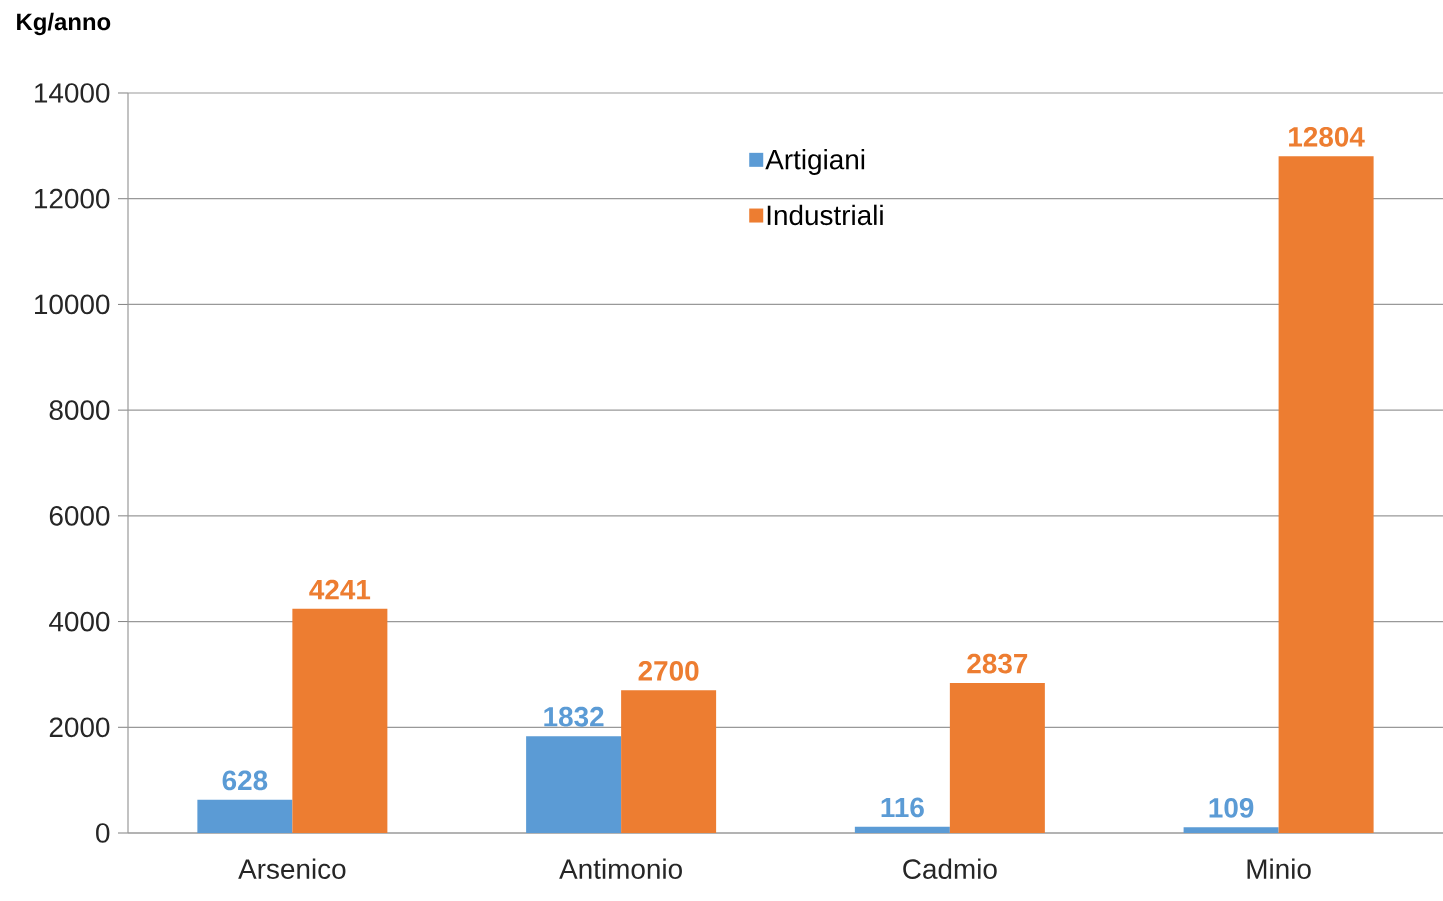 The height and width of the screenshot is (901, 1443). I want to click on data-label: 116, so click(902, 807).